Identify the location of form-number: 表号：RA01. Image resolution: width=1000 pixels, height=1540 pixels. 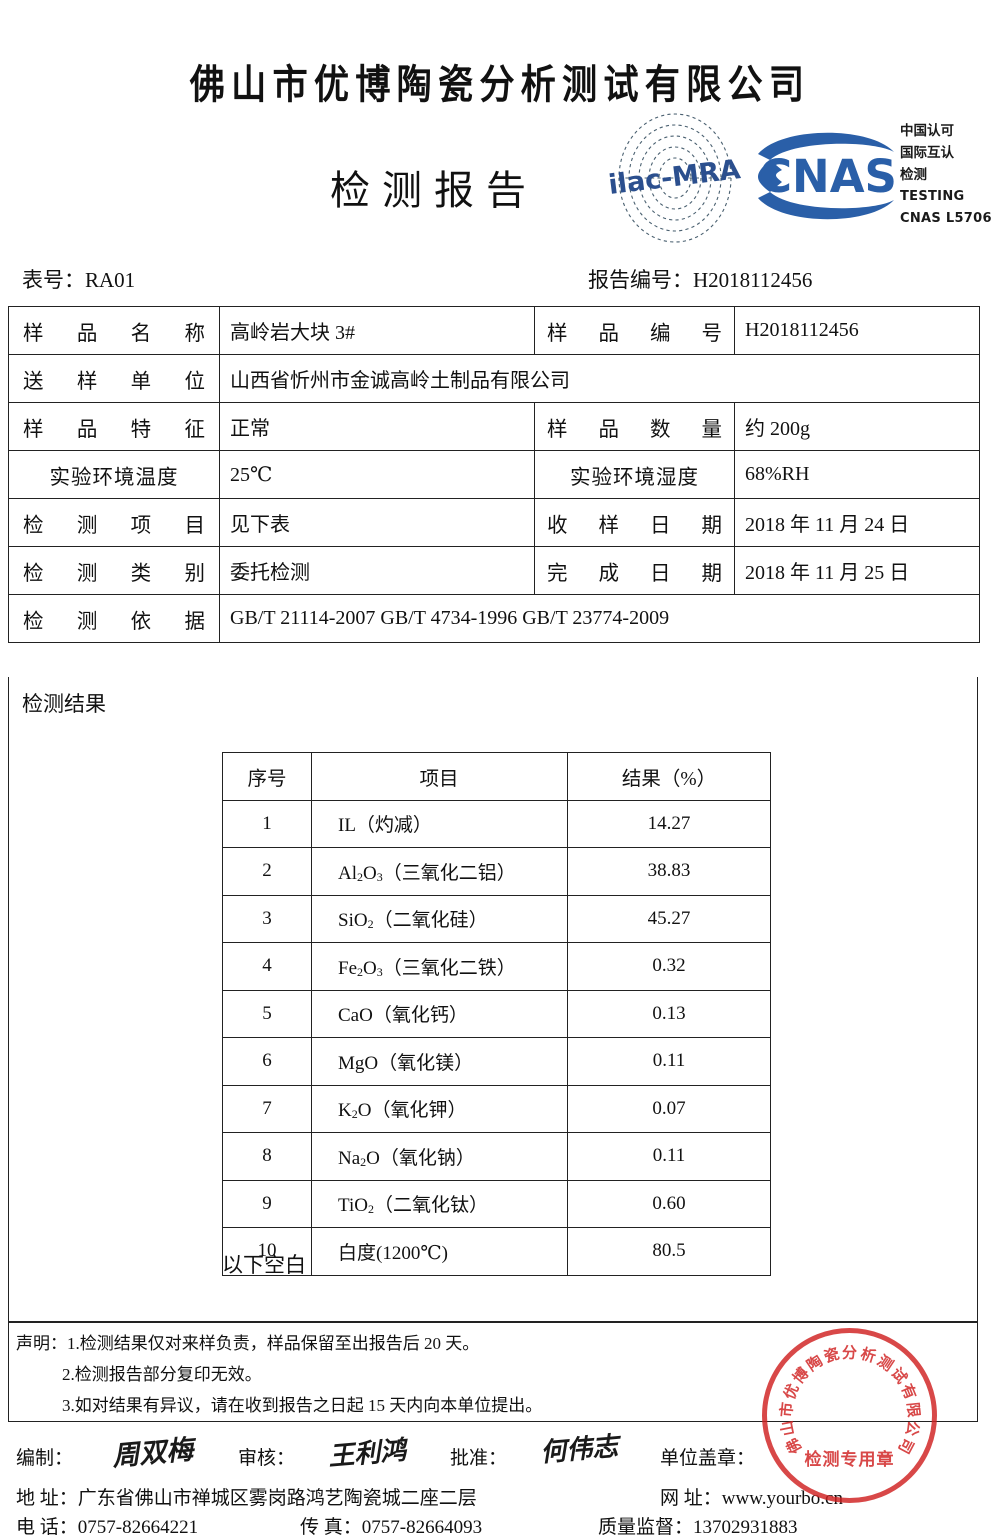
(78, 279).